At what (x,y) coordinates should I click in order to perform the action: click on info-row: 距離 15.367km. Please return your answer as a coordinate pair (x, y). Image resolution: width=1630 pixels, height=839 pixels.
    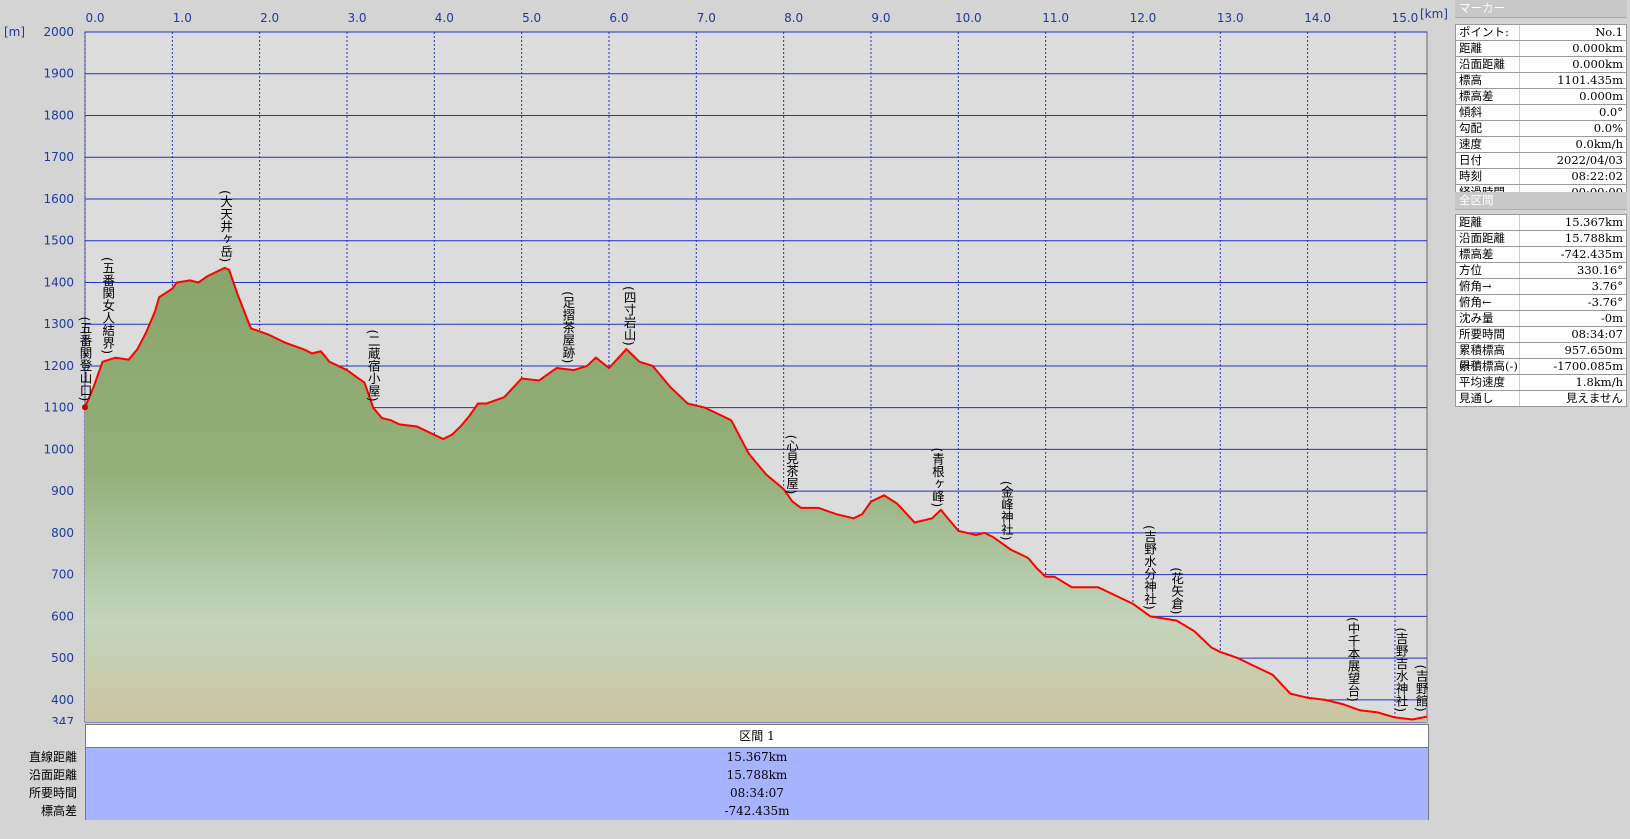
    Looking at the image, I should click on (1541, 223).